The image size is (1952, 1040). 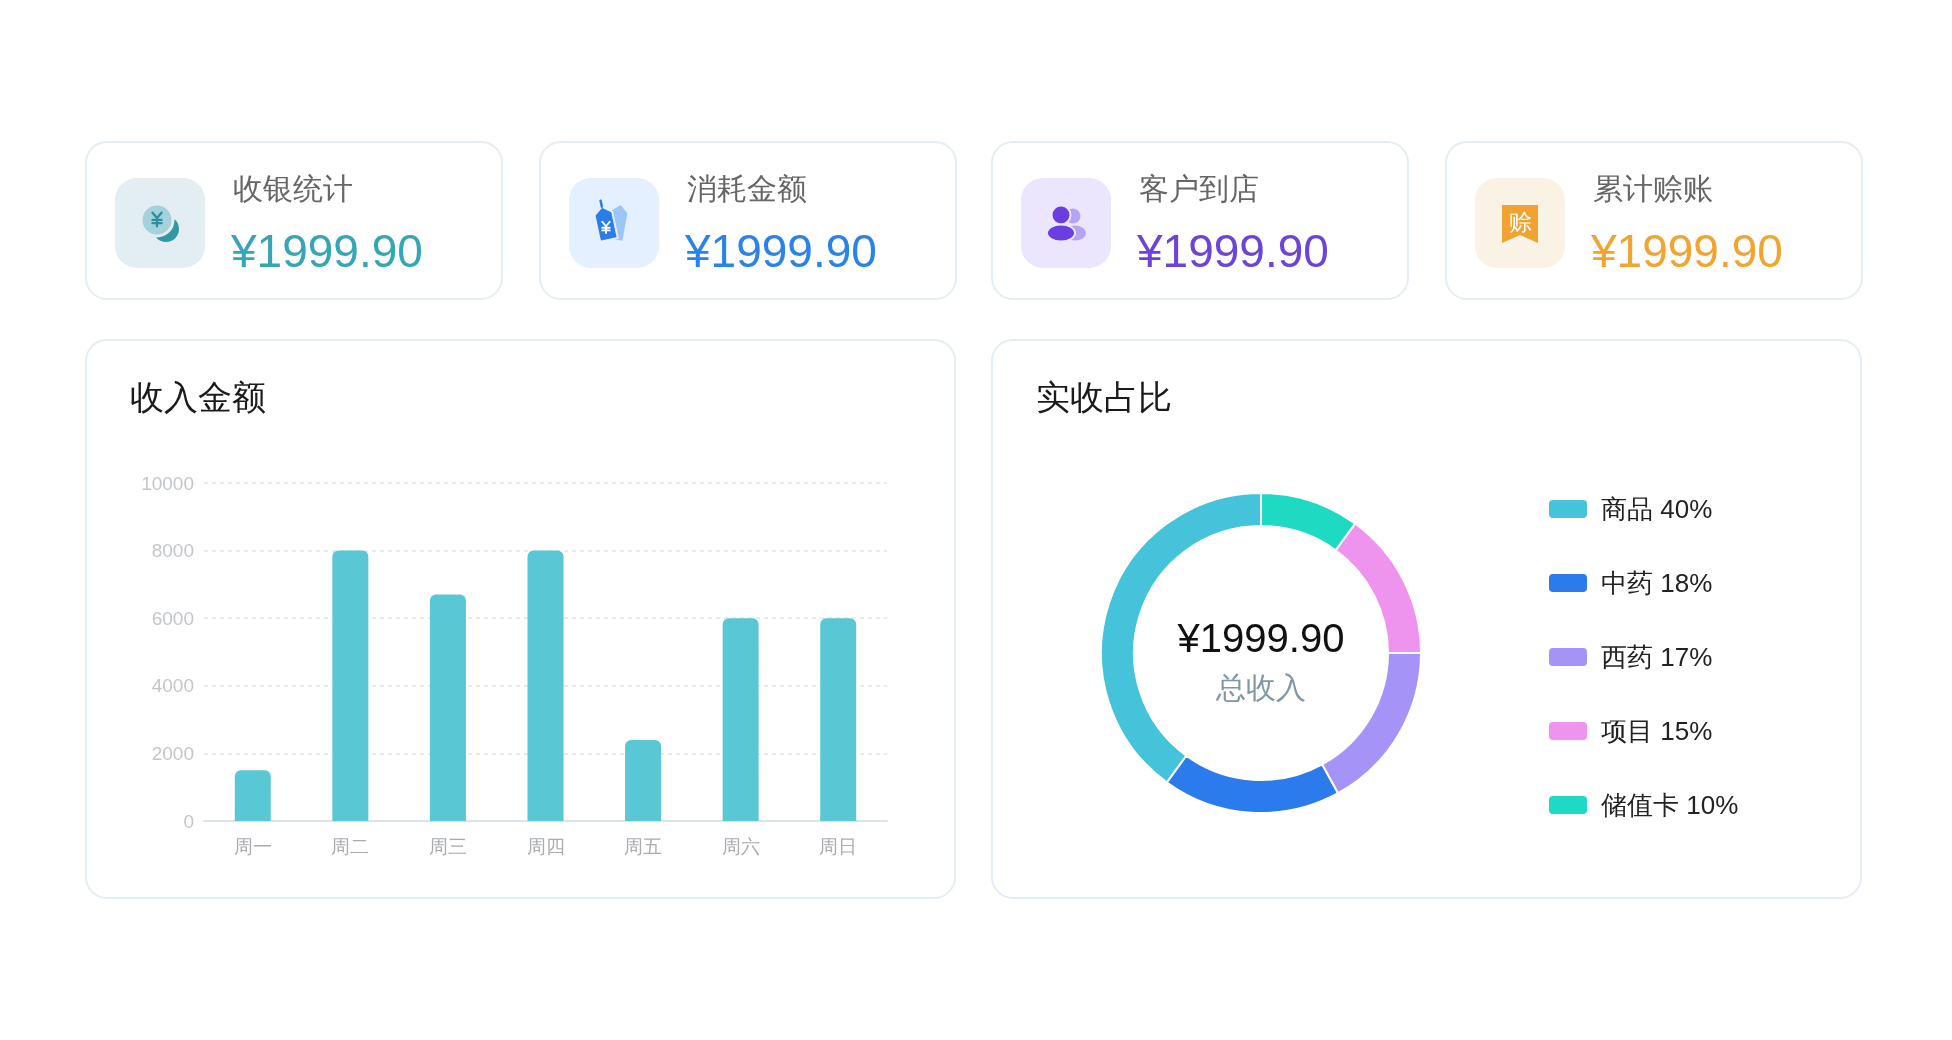 I want to click on y-tick-label: 10000, so click(x=167, y=483).